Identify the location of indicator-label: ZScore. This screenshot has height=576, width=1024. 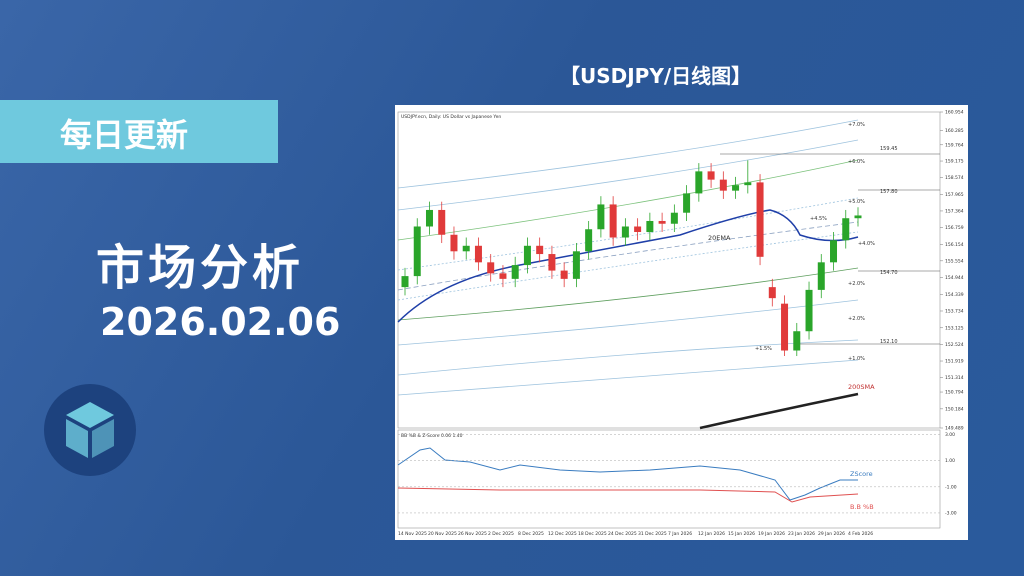
(861, 474).